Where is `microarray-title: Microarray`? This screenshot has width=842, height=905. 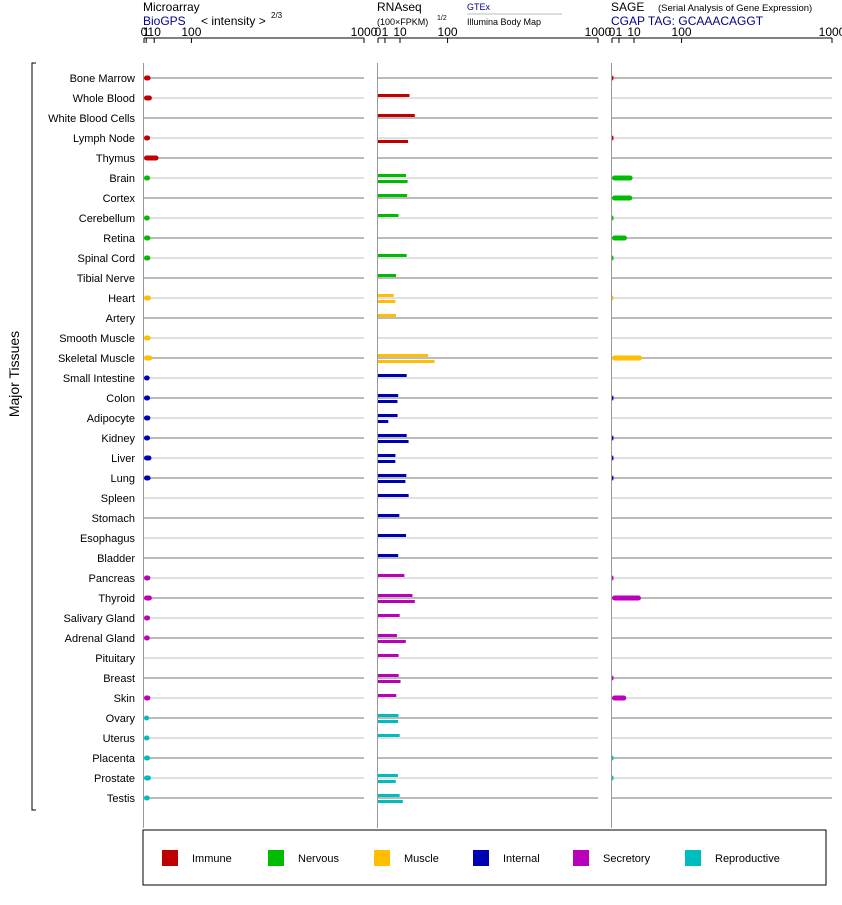 microarray-title: Microarray is located at coordinates (171, 7).